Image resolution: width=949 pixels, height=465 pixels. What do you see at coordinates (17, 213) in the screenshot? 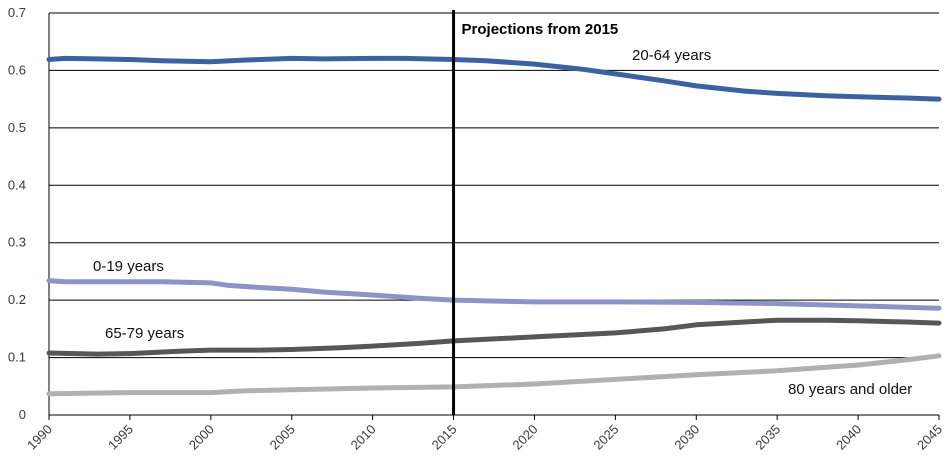
I see `y-axis-ticks: 0 0.1 0.2 0.3 0.4 0.5 0.6 0.7` at bounding box center [17, 213].